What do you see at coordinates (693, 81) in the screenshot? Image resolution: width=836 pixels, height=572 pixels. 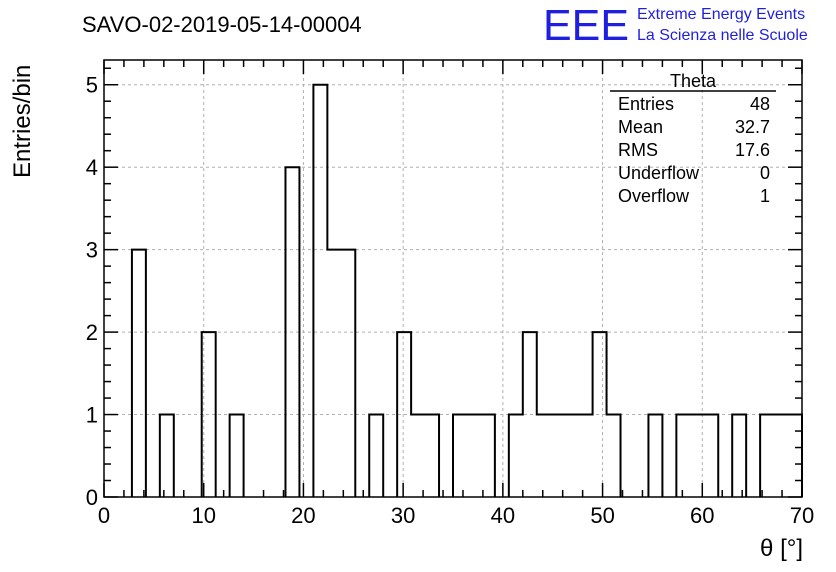 I see `stats-title: Theta` at bounding box center [693, 81].